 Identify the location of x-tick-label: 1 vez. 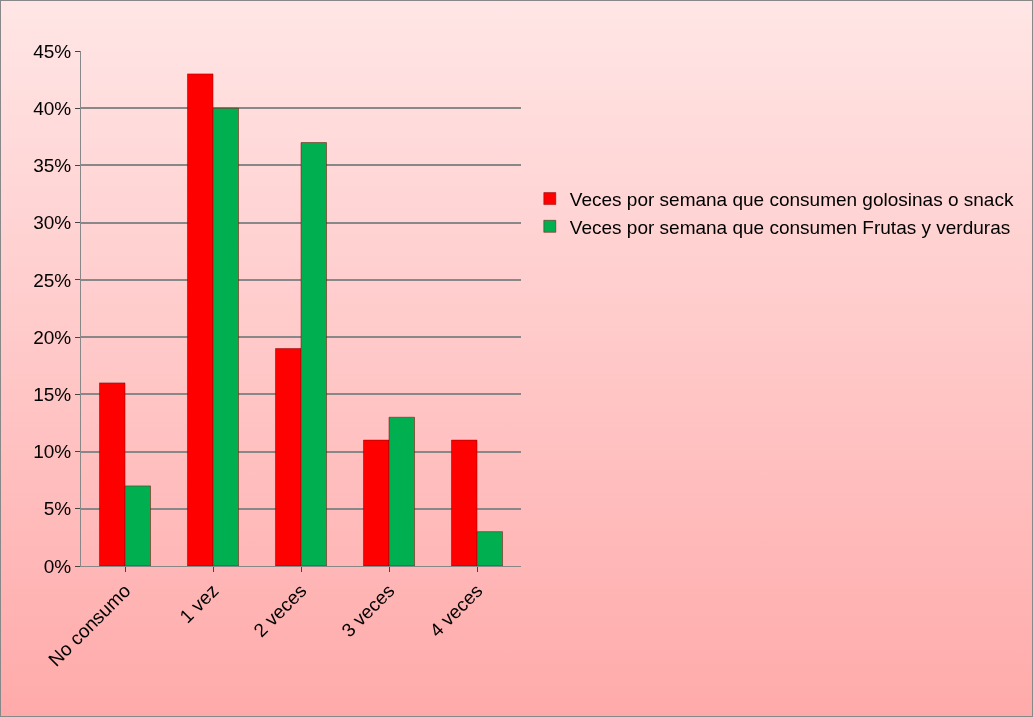
(199, 603).